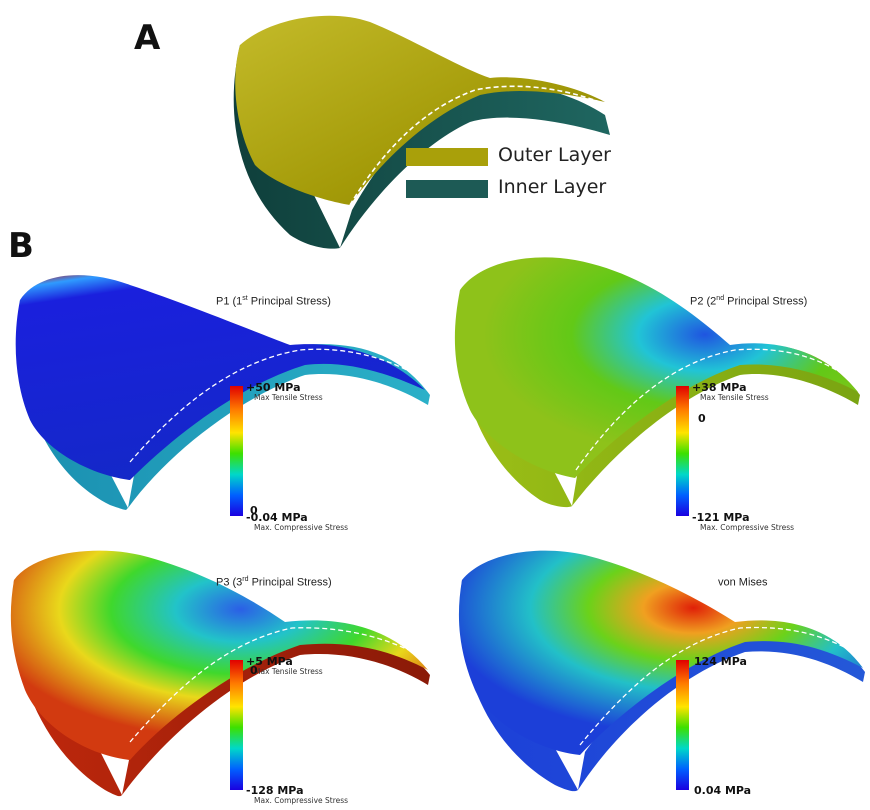  I want to click on p1-shell, so click(222, 392).